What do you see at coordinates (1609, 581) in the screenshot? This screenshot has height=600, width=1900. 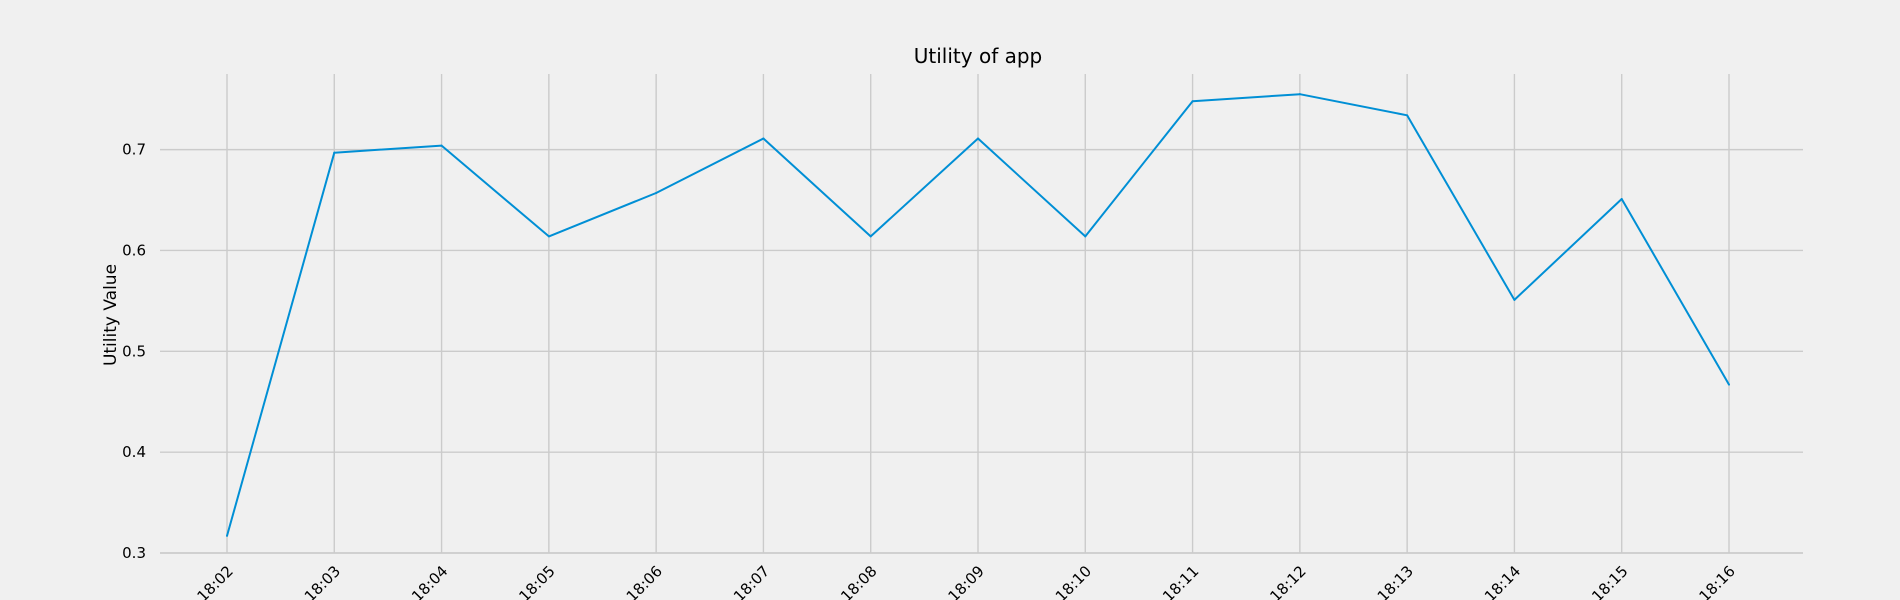 I see `x-tick-label: 18:15` at bounding box center [1609, 581].